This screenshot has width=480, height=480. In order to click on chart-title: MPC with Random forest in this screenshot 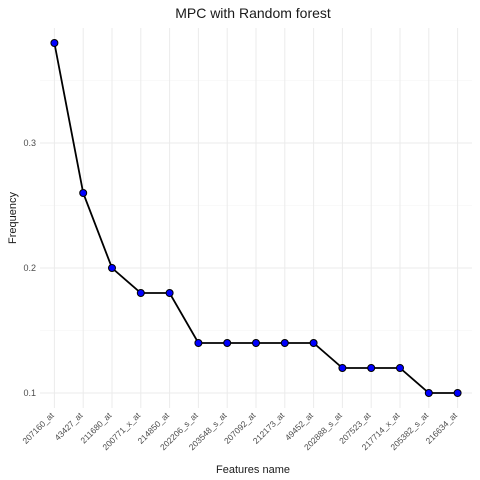, I will do `click(253, 13)`.